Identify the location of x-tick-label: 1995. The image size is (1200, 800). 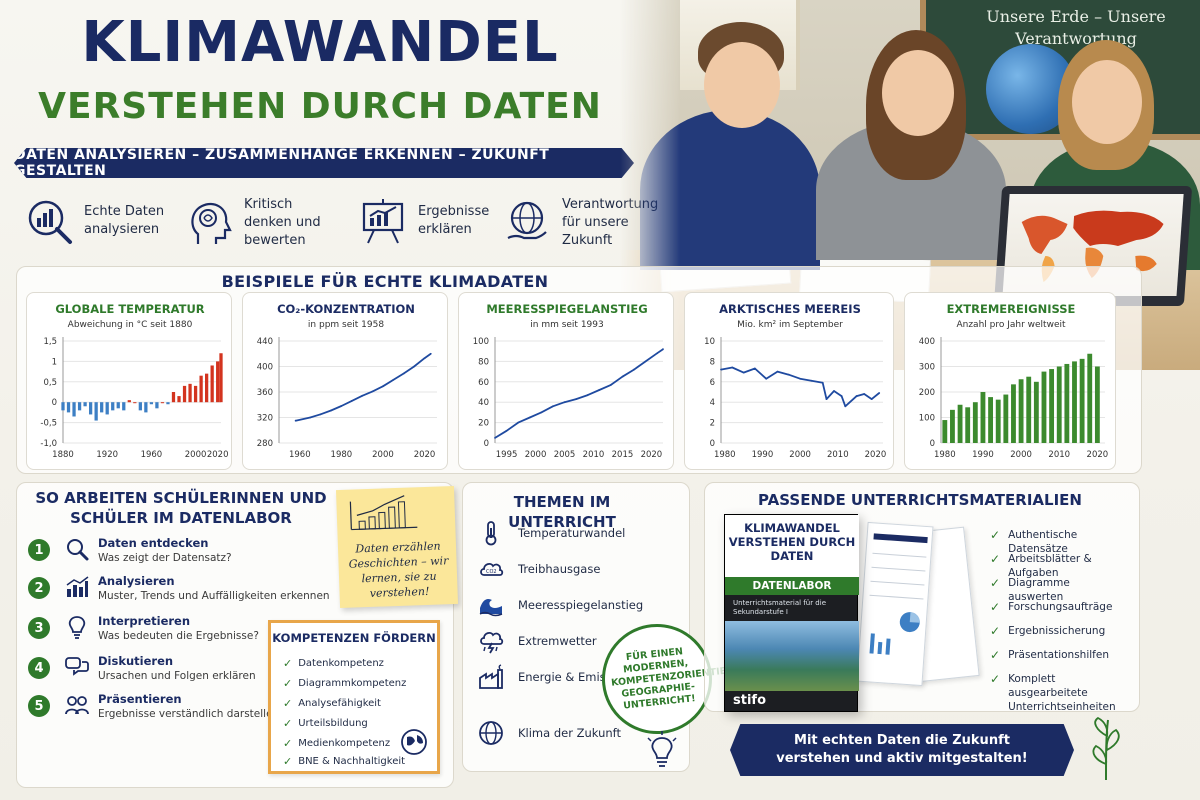
(507, 455).